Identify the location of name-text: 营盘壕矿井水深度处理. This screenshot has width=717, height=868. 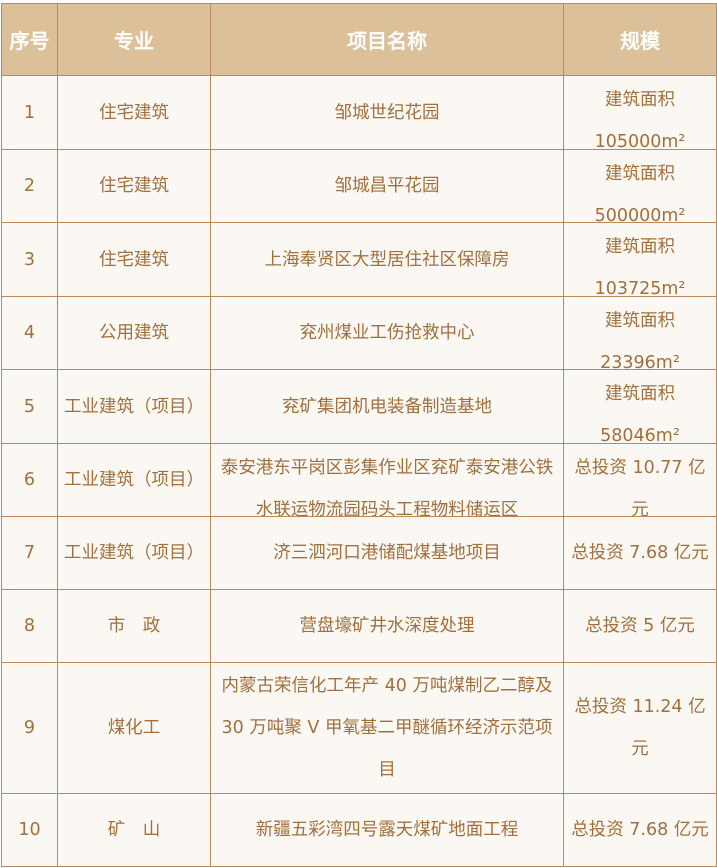
(387, 626).